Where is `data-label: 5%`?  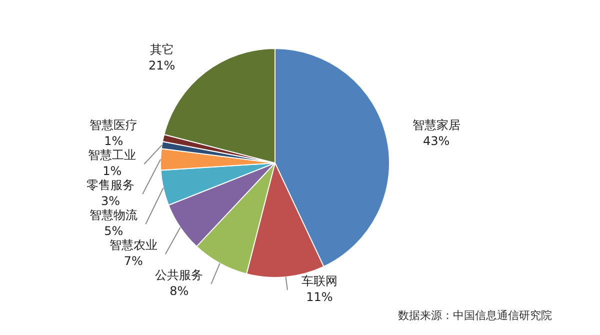 data-label: 5% is located at coordinates (114, 231).